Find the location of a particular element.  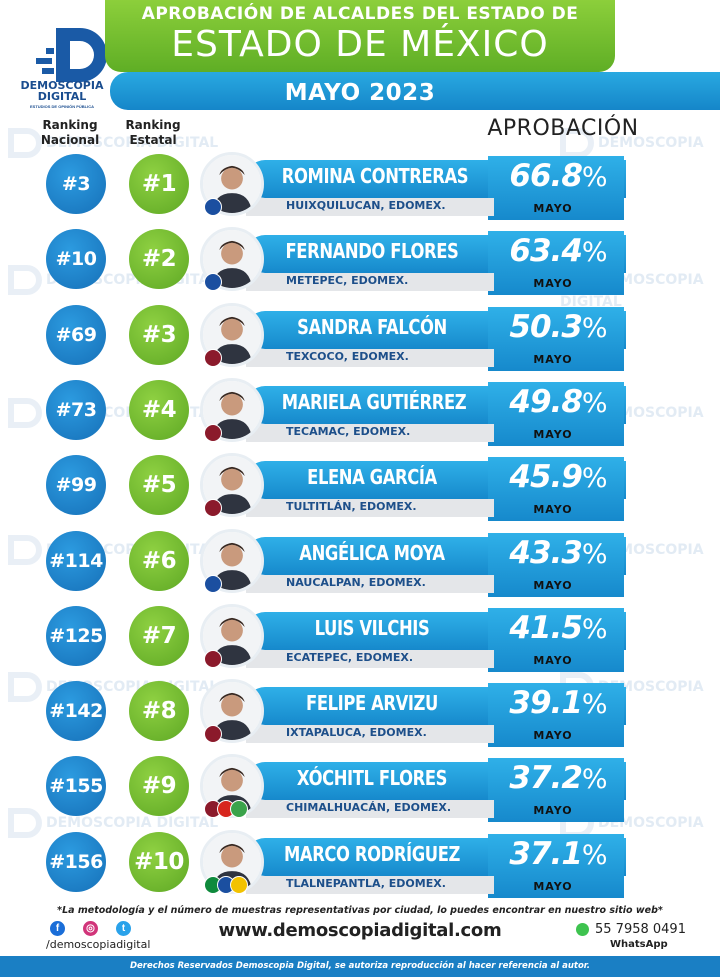

city-label: HUIXQUILUCAN, EDOMEX. is located at coordinates (366, 205).